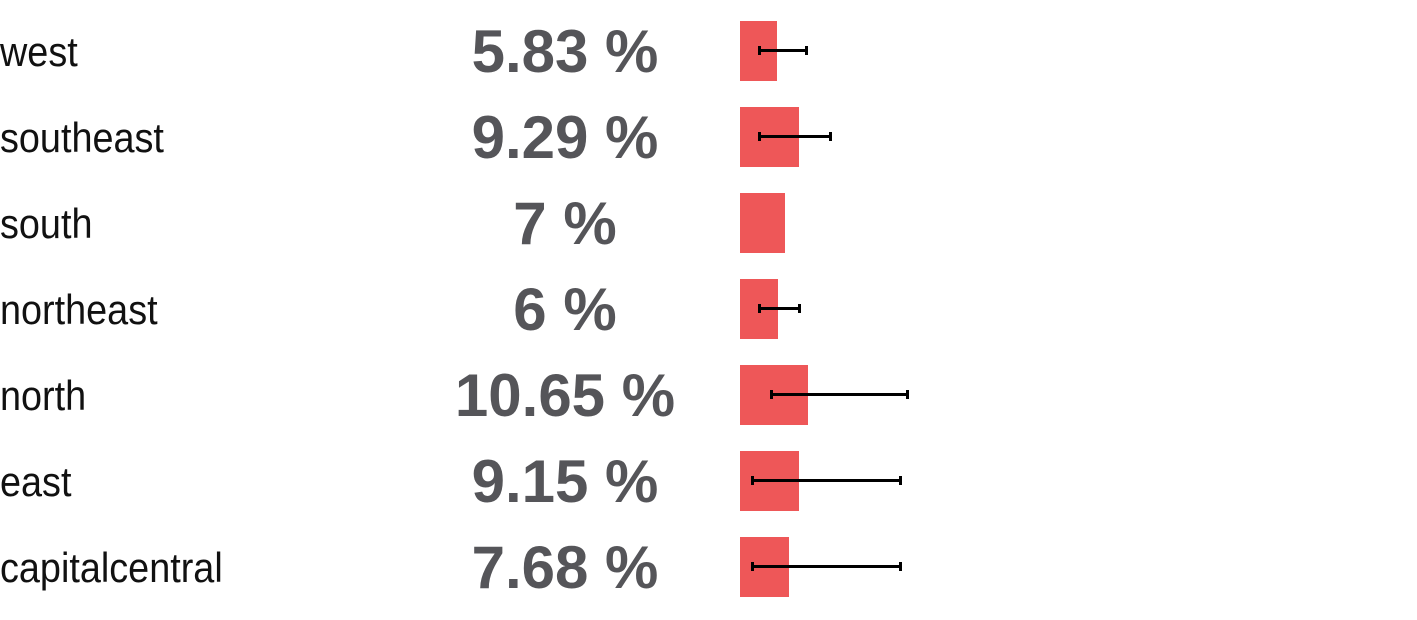  Describe the element at coordinates (82, 137) in the screenshot. I see `category-label: southeast` at that location.